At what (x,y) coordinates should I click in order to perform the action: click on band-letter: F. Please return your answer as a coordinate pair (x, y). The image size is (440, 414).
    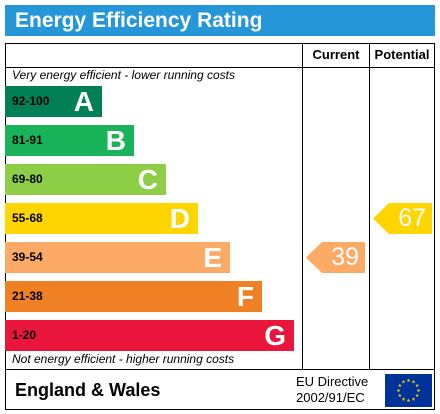
    Looking at the image, I should click on (245, 296).